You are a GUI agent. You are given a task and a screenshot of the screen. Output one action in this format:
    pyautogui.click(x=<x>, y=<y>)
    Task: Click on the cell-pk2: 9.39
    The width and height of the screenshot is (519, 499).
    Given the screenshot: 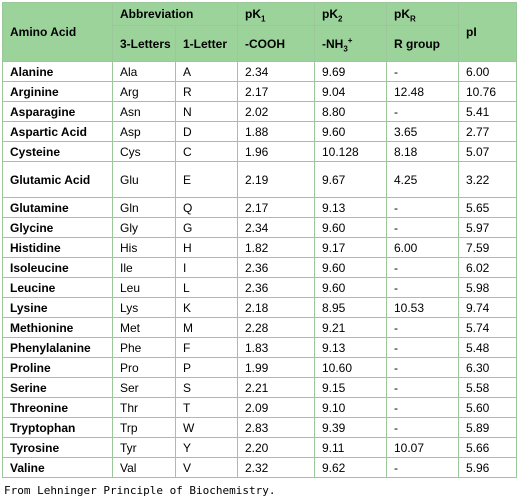 What is the action you would take?
    pyautogui.click(x=350, y=427)
    